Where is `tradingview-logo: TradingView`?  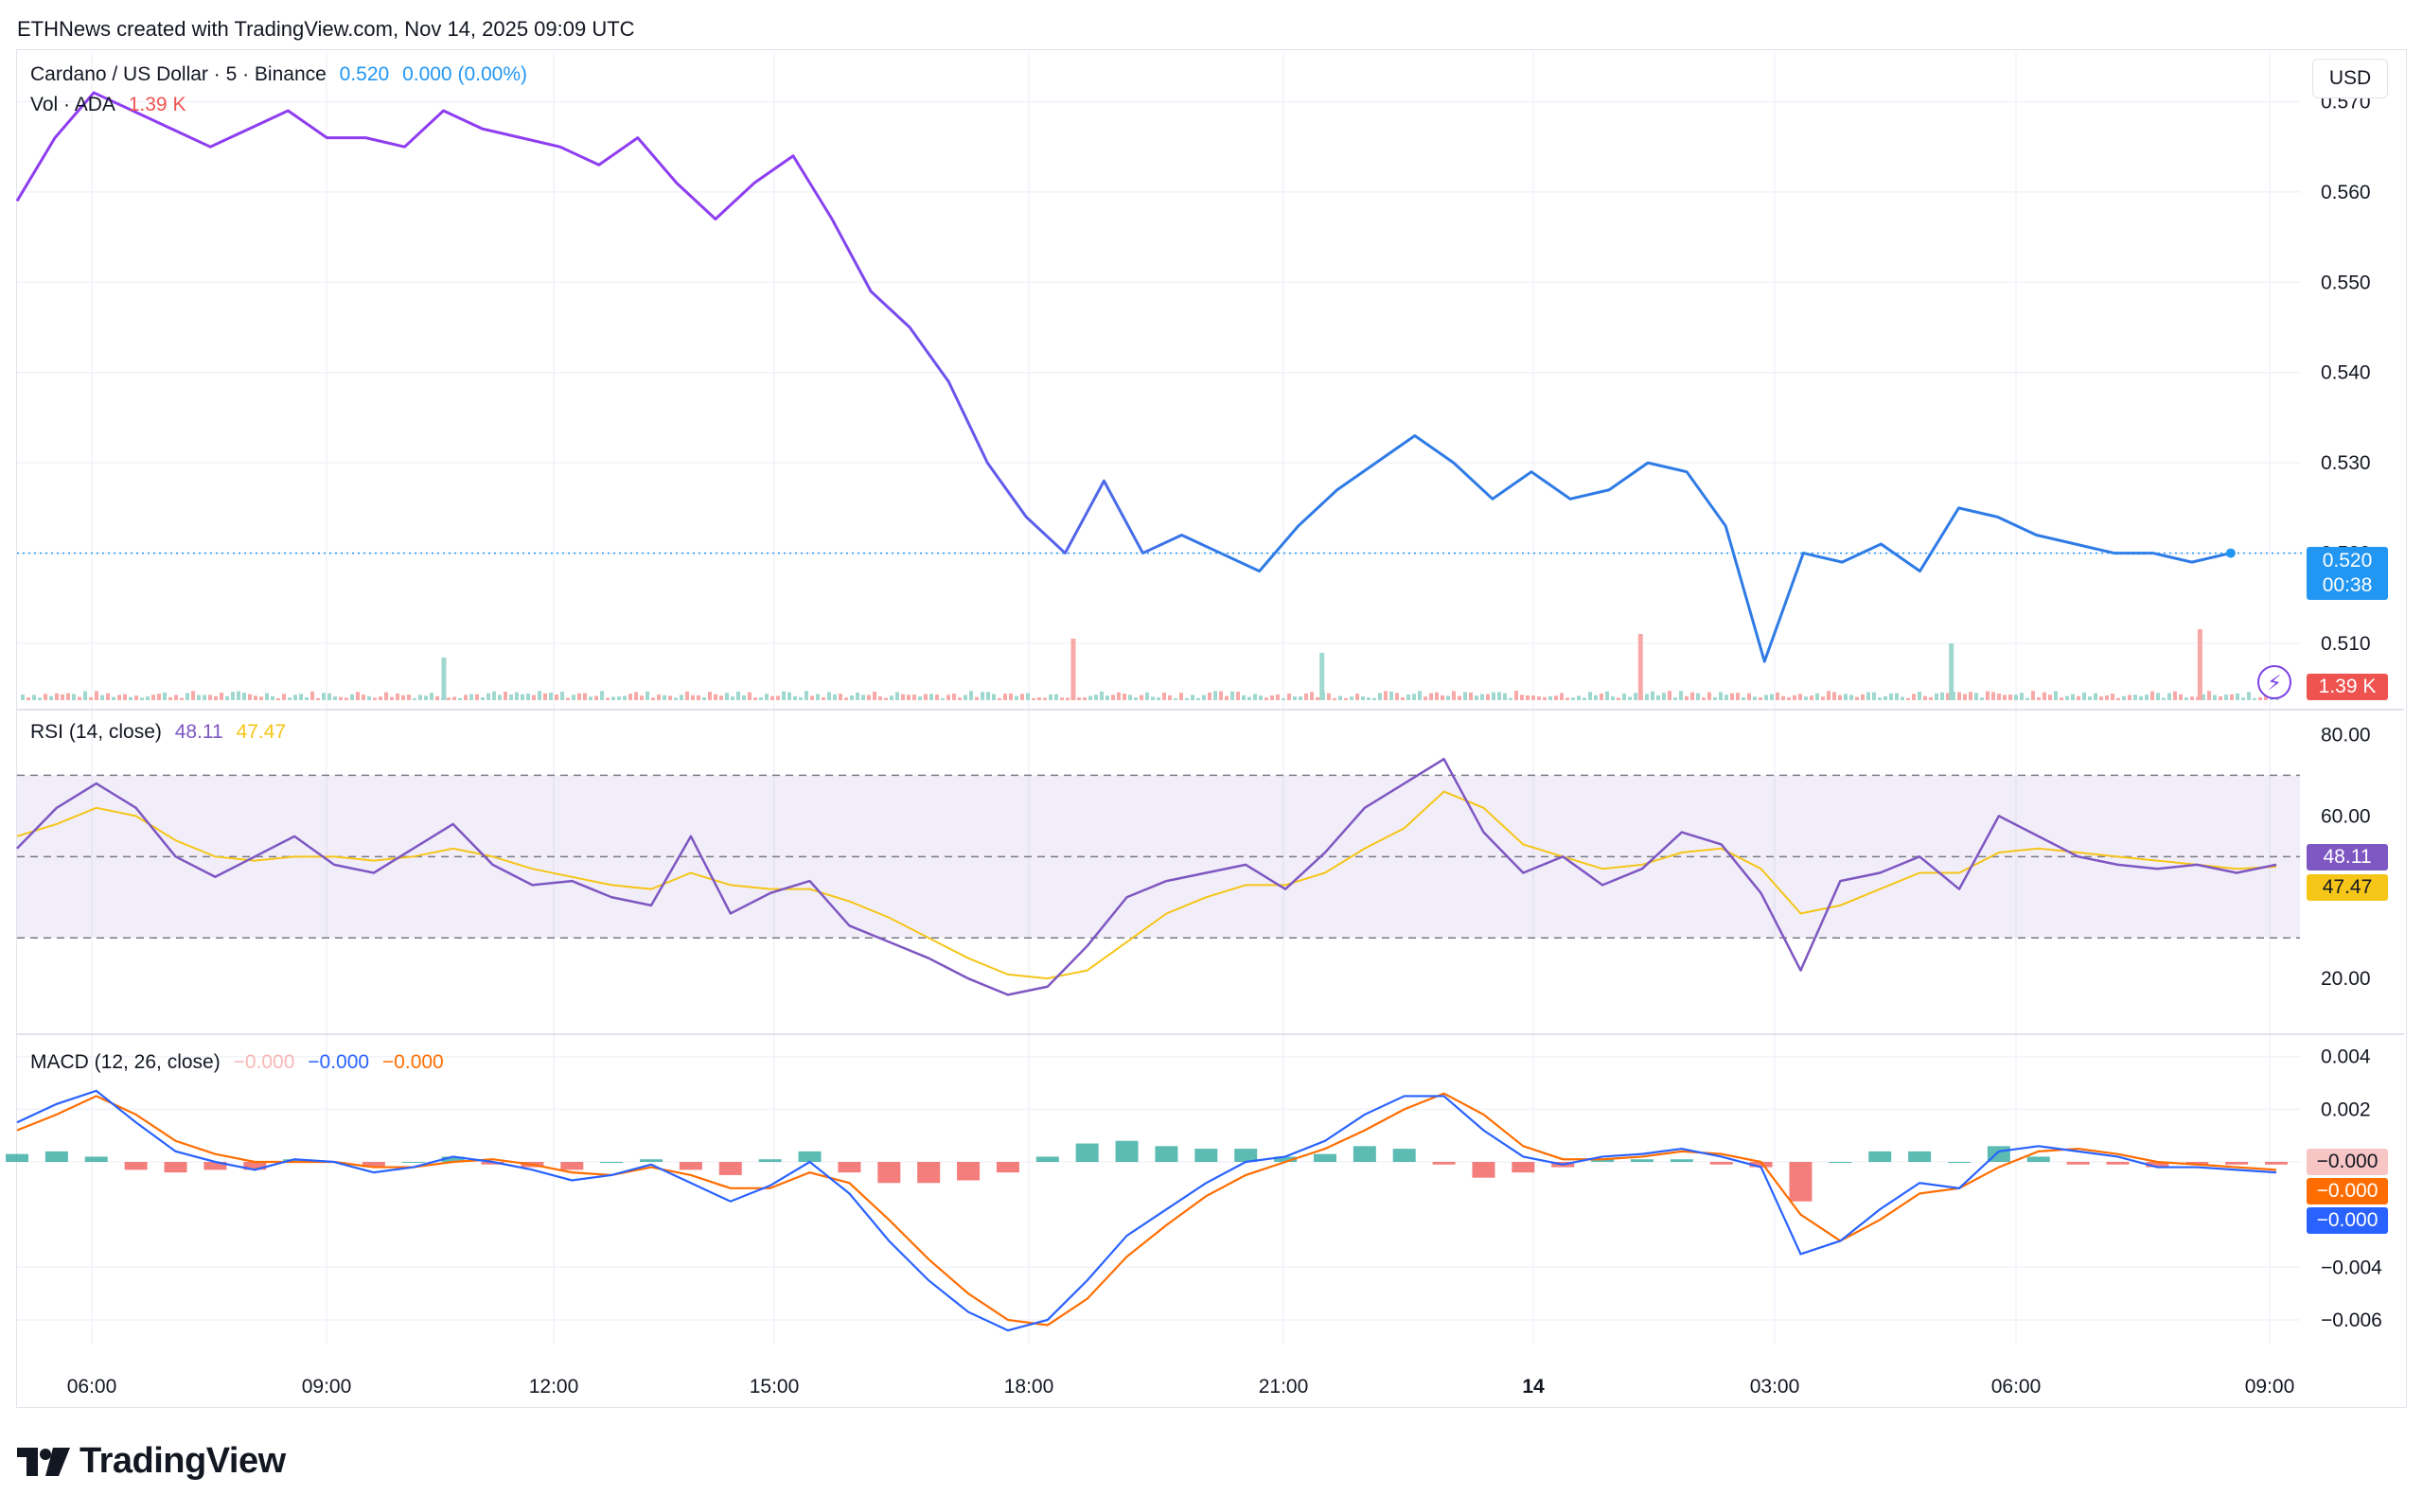
tradingview-logo: TradingView is located at coordinates (151, 1461).